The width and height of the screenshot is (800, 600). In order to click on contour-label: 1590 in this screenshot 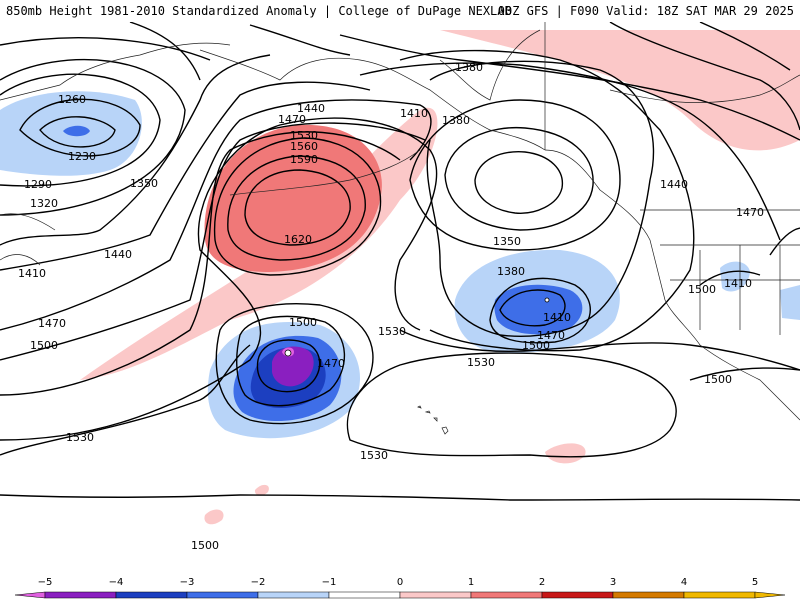, I will do `click(304, 159)`.